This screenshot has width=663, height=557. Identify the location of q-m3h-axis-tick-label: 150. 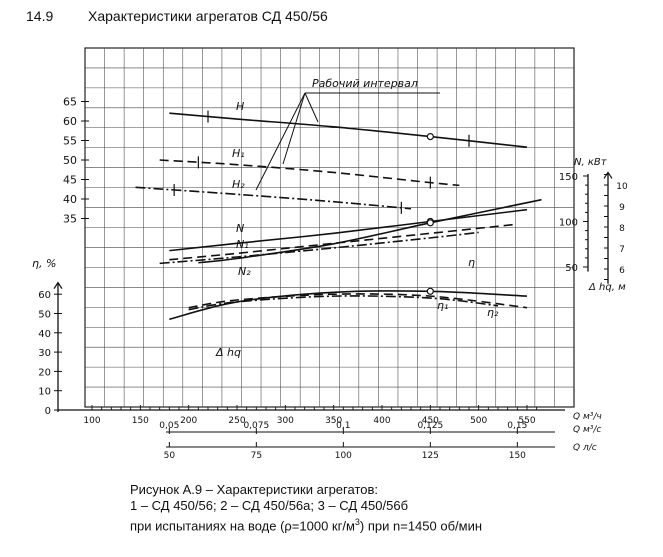
(140, 421).